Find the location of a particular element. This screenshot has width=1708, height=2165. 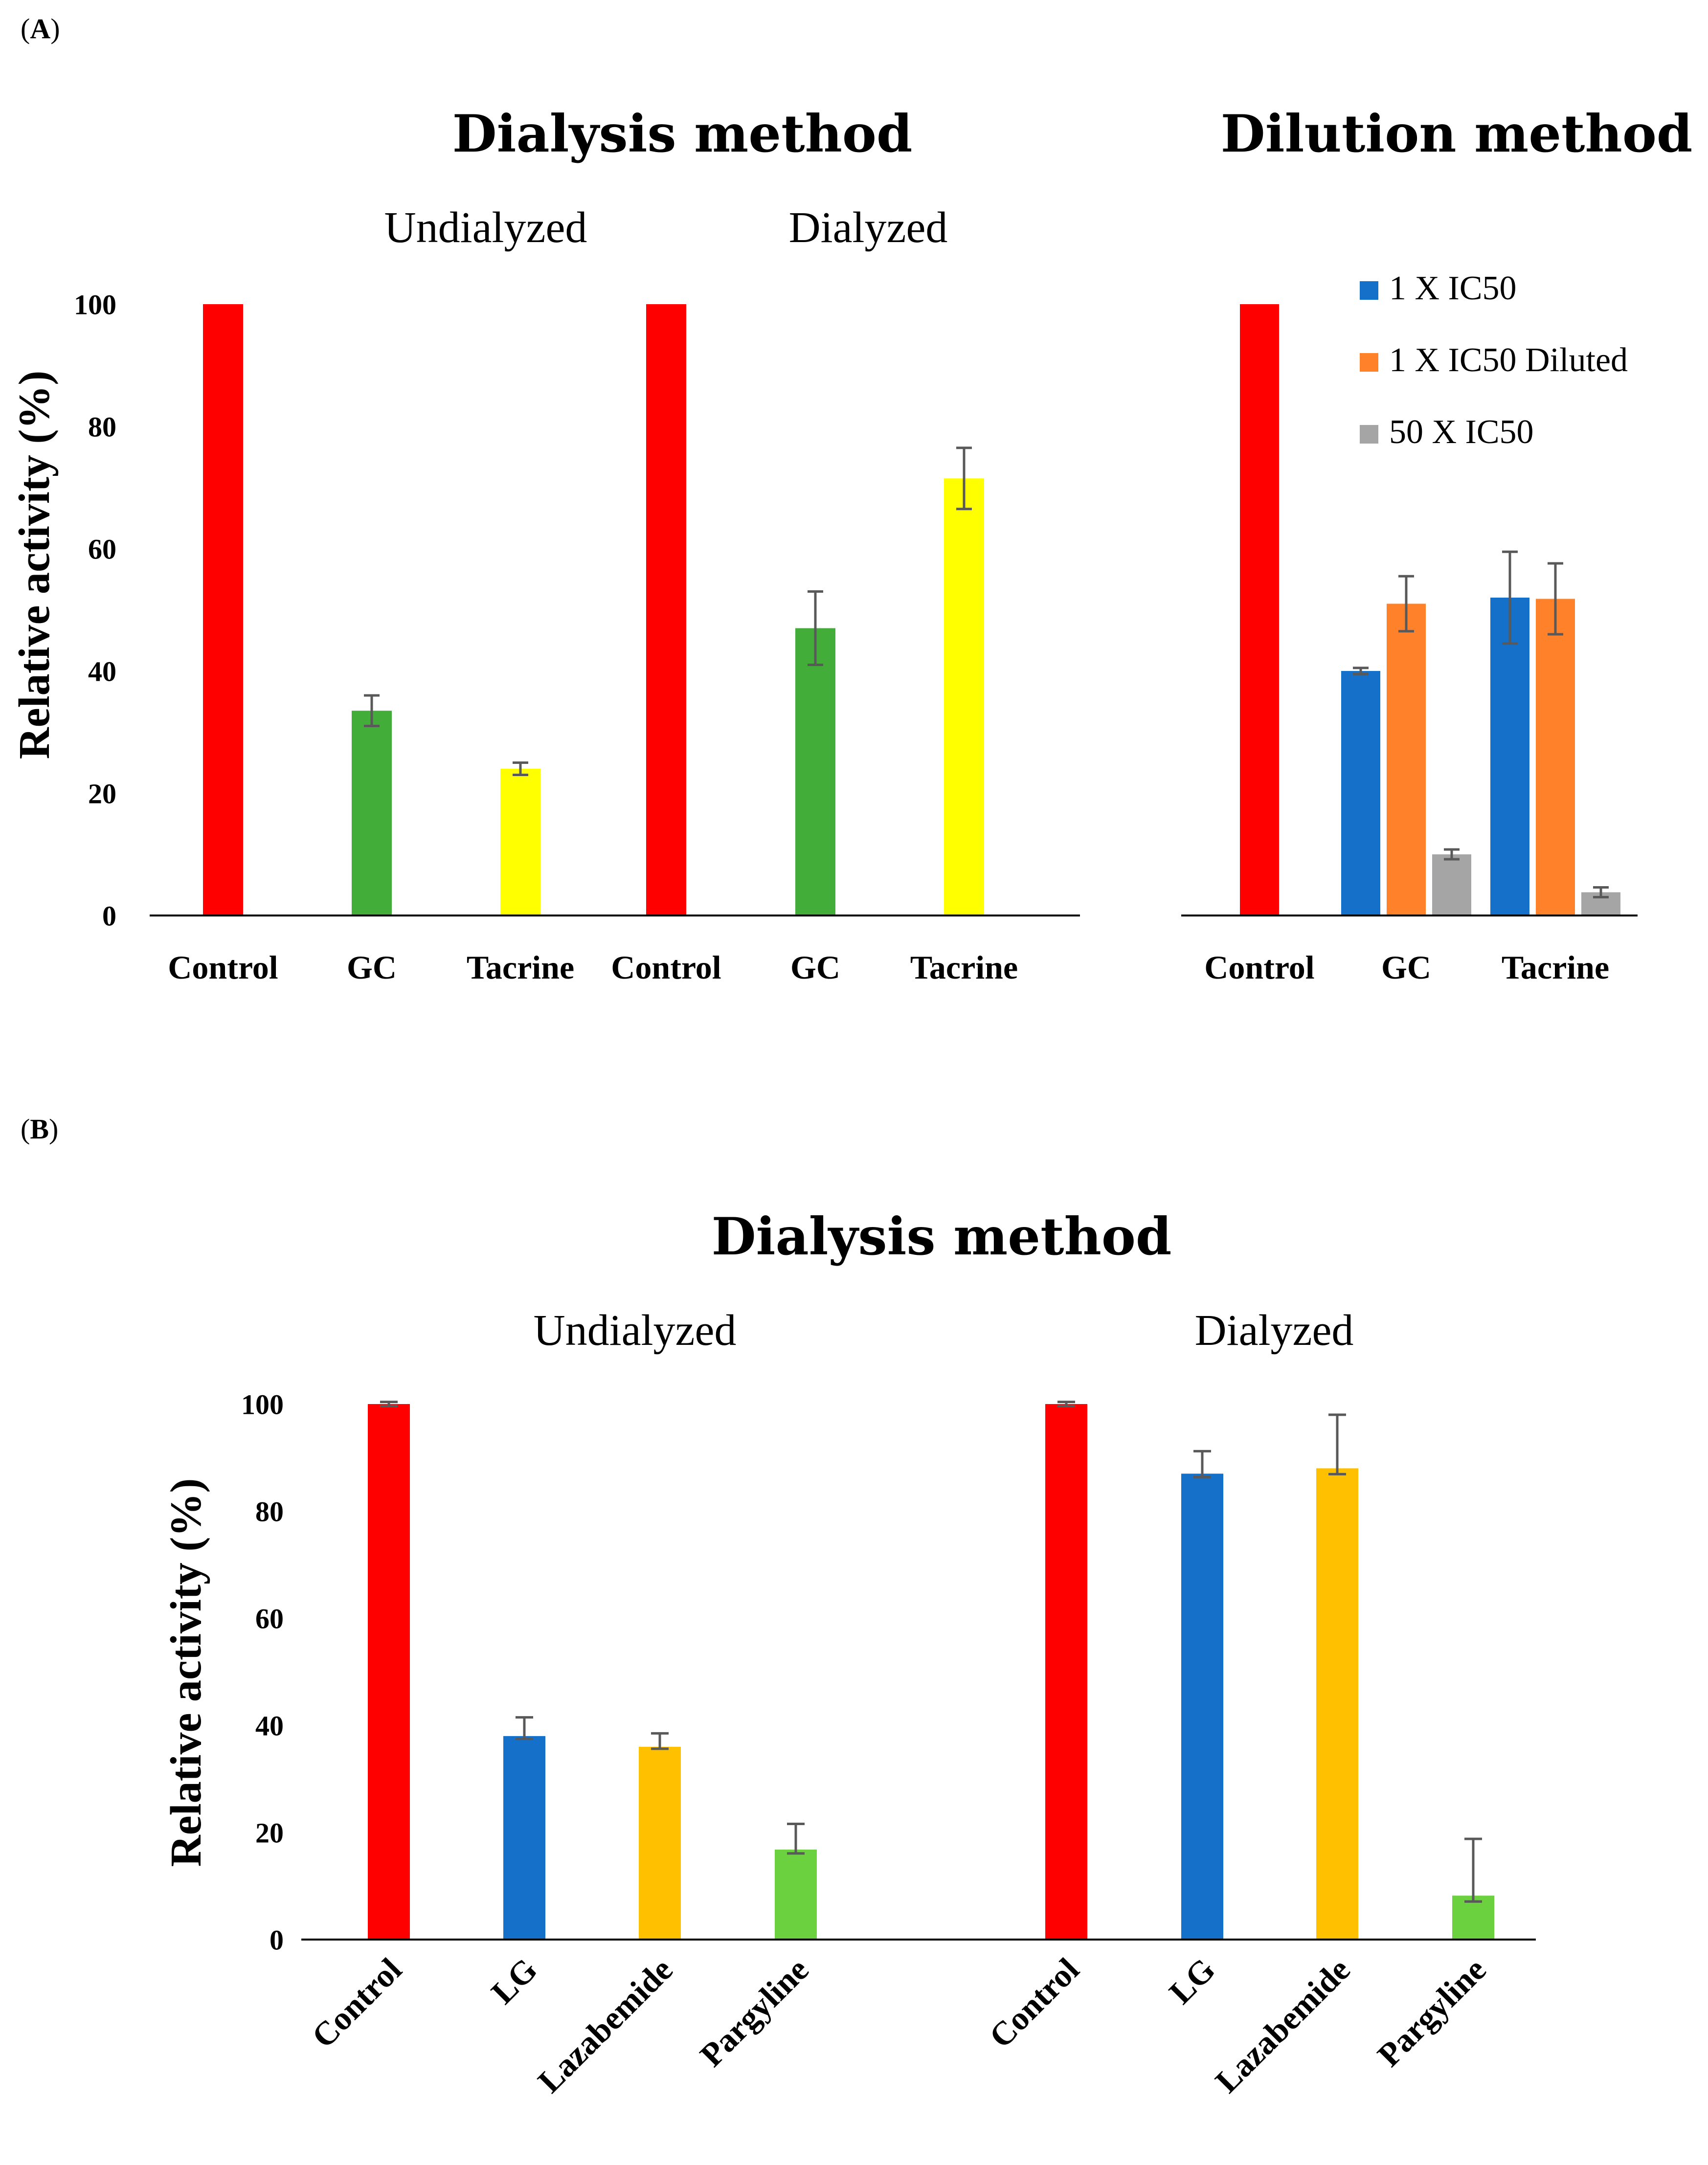

x-tick-control: Control is located at coordinates (1259, 967).